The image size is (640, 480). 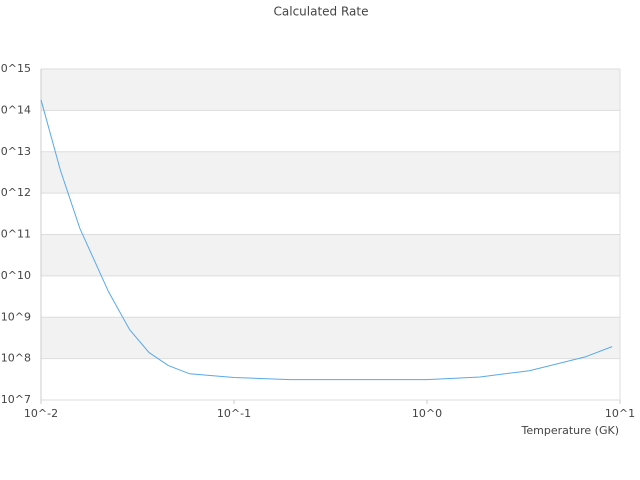 I want to click on y-tick-label: 10^10, so click(x=15, y=275).